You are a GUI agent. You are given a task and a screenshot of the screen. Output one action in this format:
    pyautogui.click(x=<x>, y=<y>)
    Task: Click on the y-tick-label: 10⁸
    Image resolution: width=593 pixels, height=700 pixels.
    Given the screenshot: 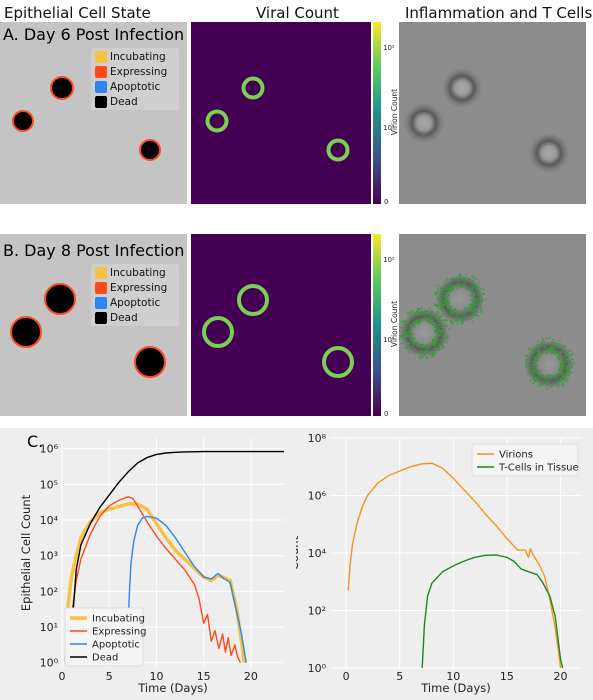 What is the action you would take?
    pyautogui.click(x=317, y=438)
    